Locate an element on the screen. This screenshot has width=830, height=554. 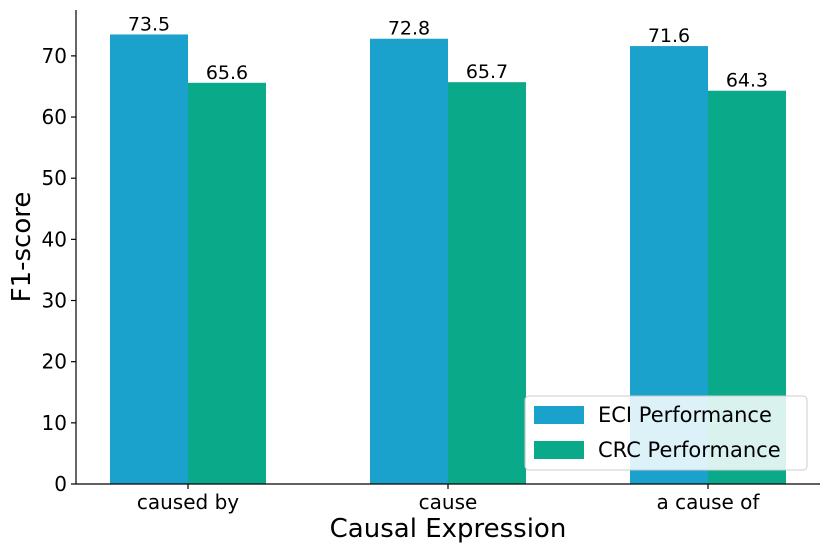
legend: ECI Performance CRC Performance is located at coordinates (666, 433).